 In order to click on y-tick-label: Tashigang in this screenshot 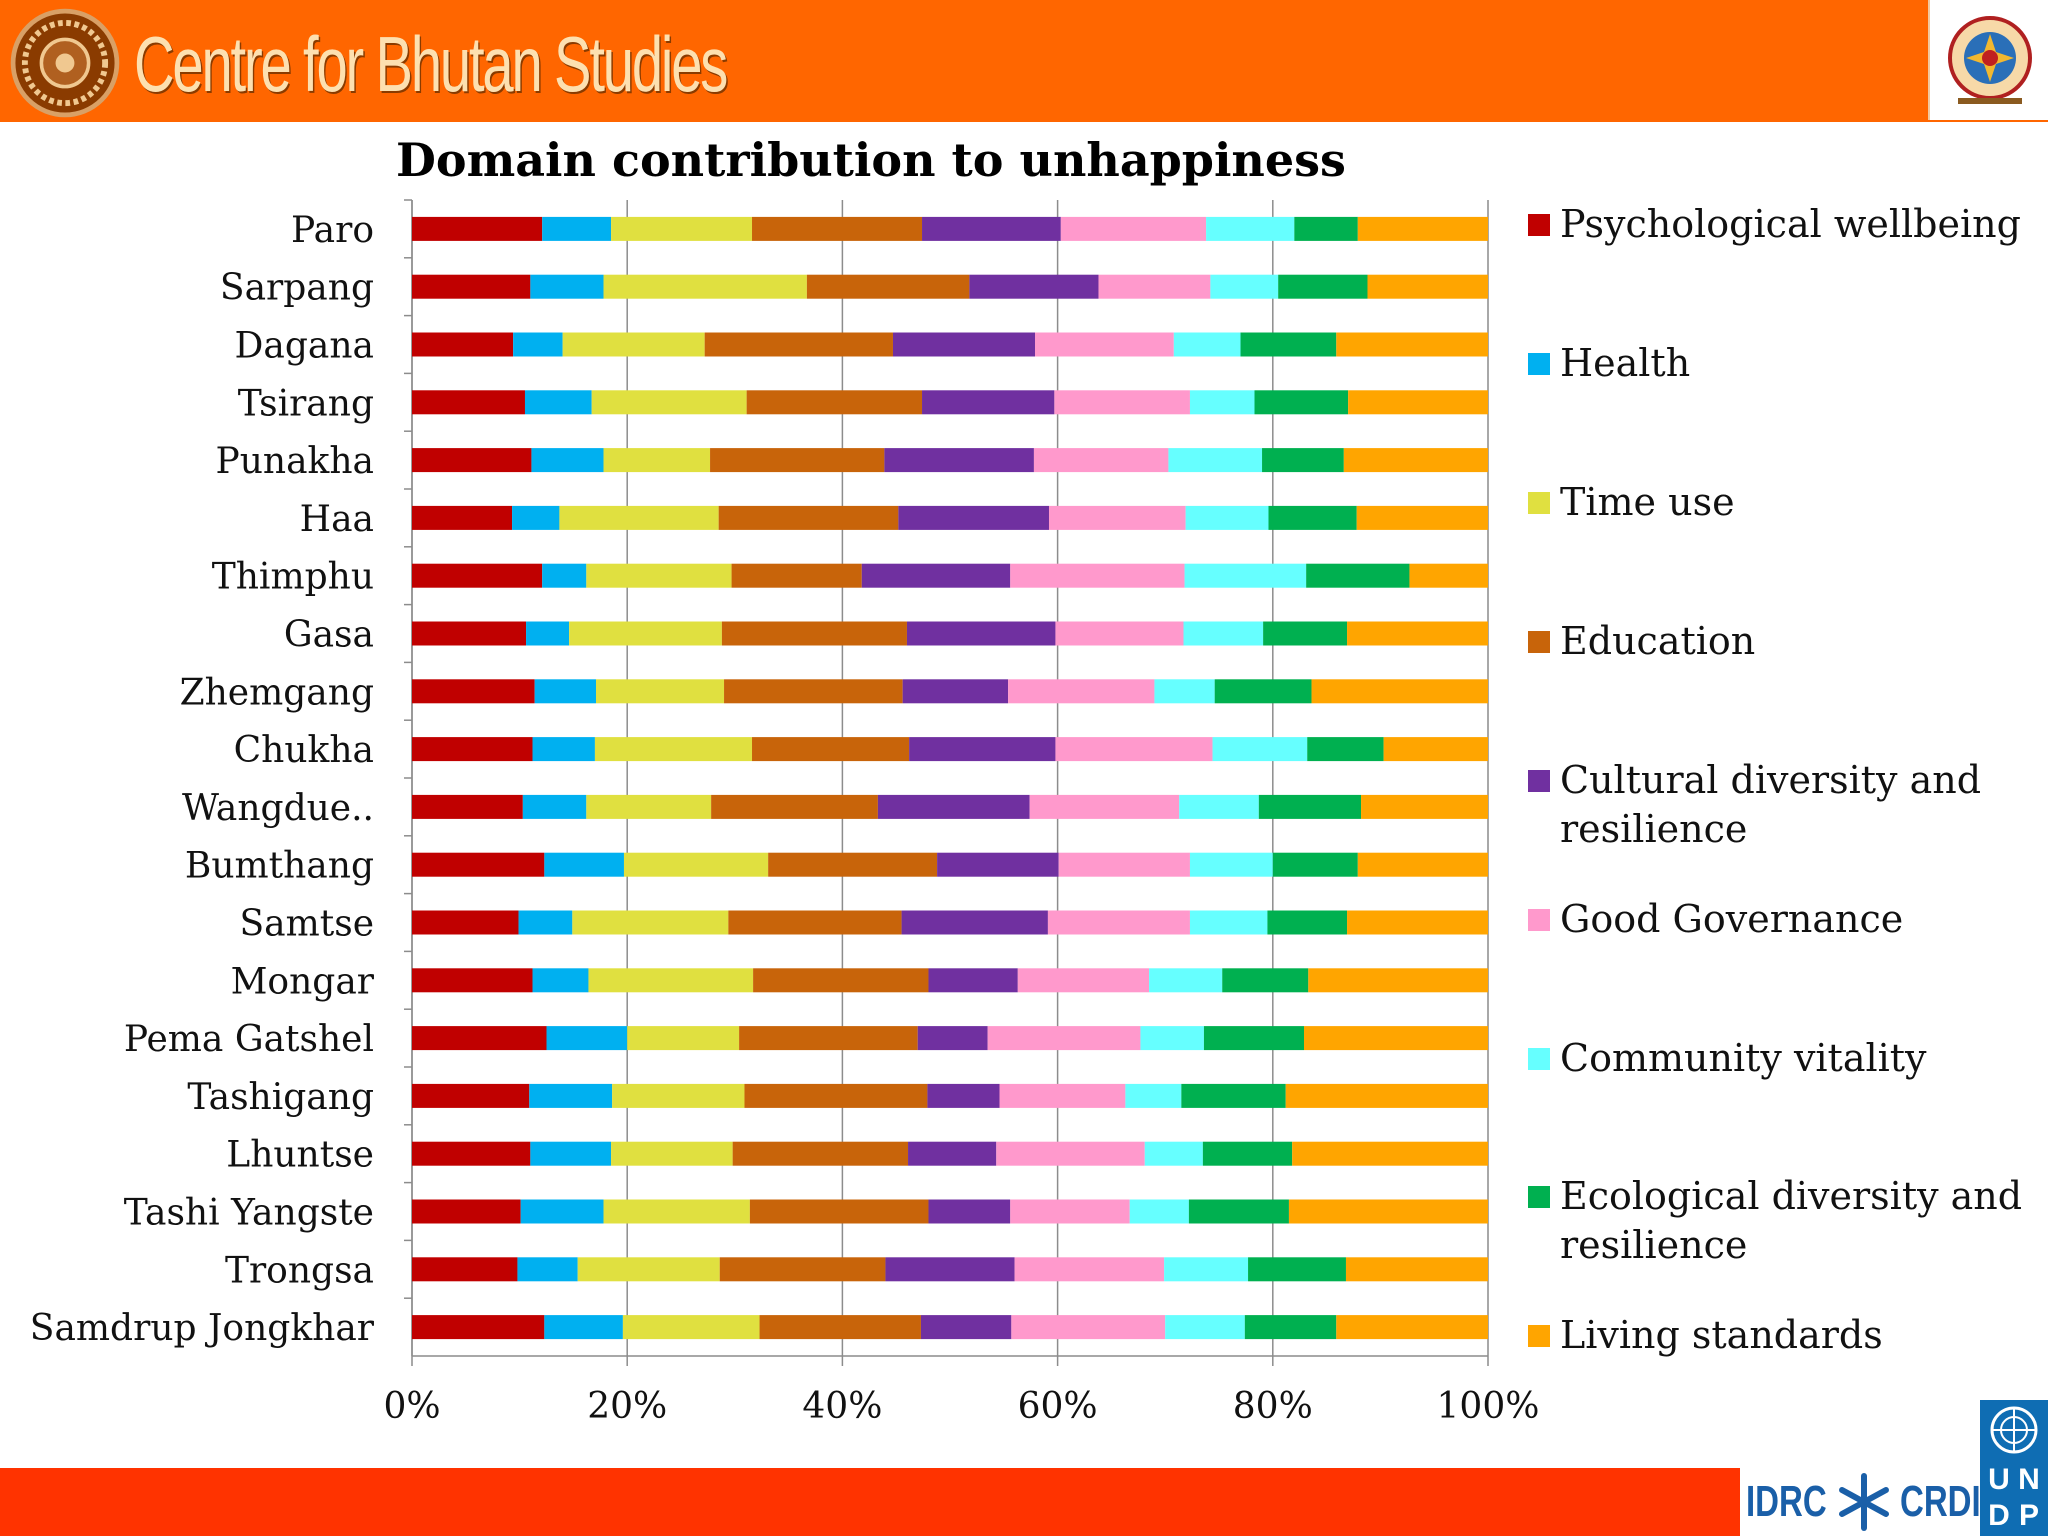, I will do `click(280, 1097)`.